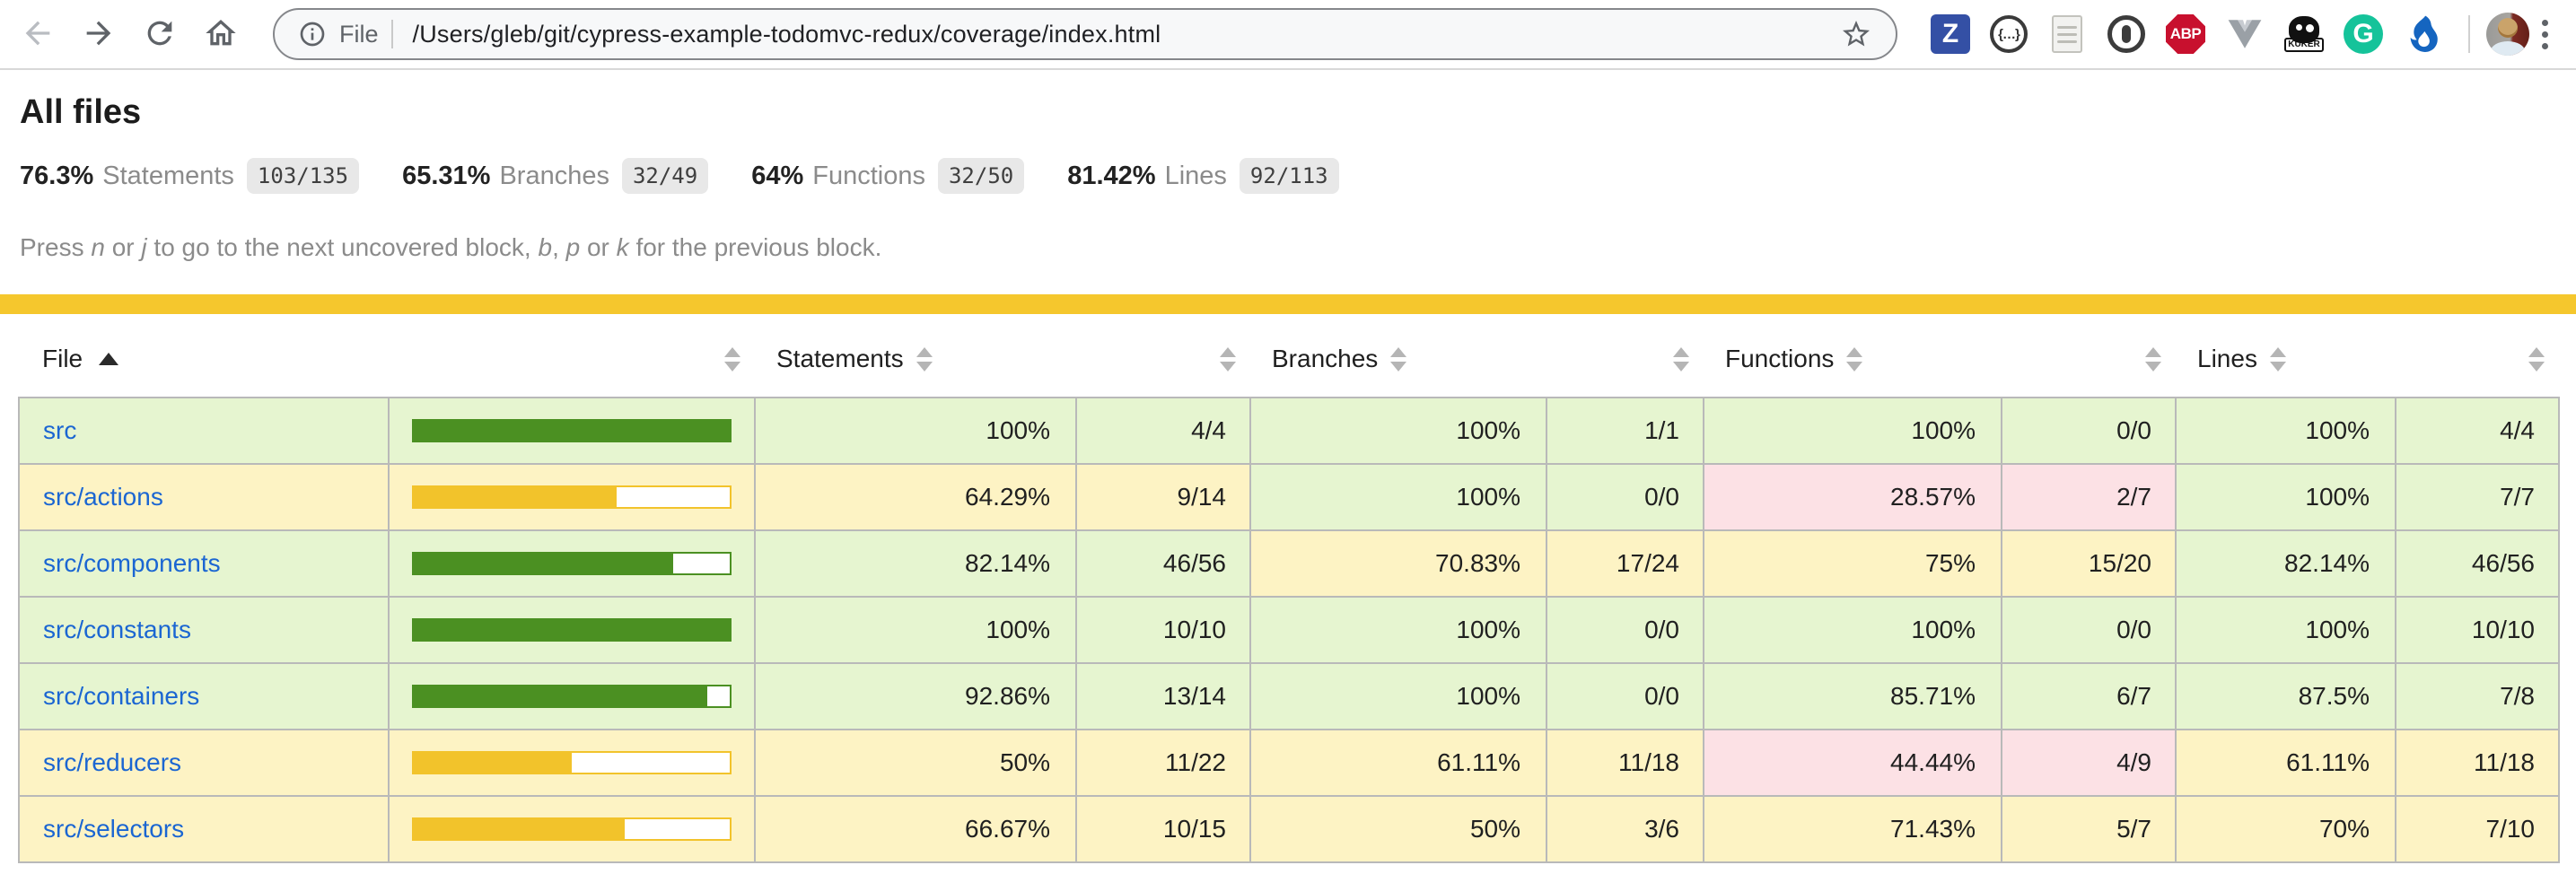 The width and height of the screenshot is (2576, 874). I want to click on kuker-monster-icon, so click(2304, 29).